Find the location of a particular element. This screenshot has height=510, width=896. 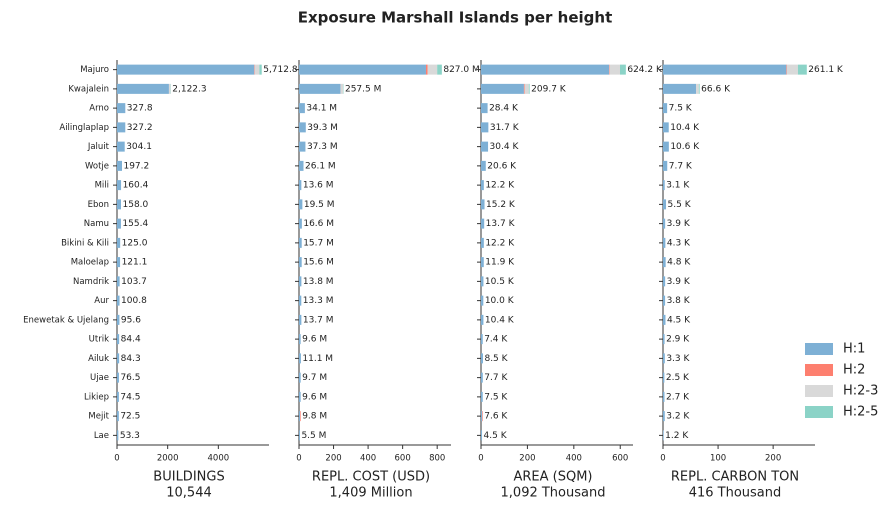

data-label: 74.5 is located at coordinates (130, 397).